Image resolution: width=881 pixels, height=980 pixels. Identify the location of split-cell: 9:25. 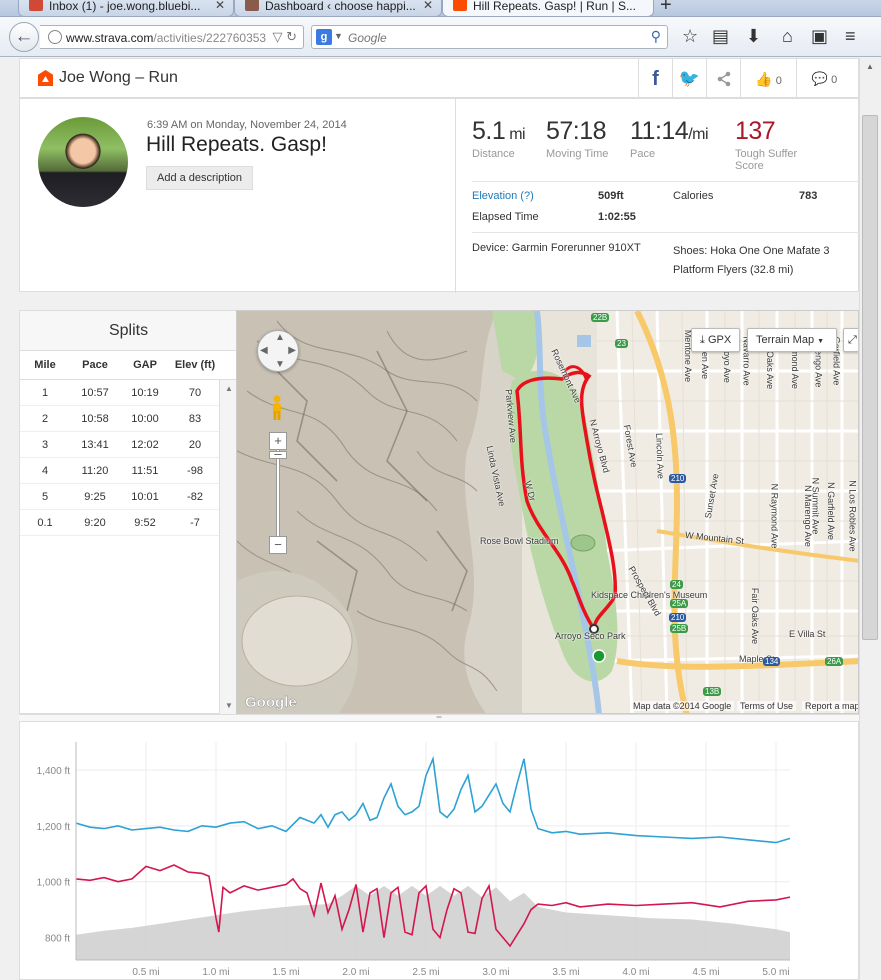
(95, 497).